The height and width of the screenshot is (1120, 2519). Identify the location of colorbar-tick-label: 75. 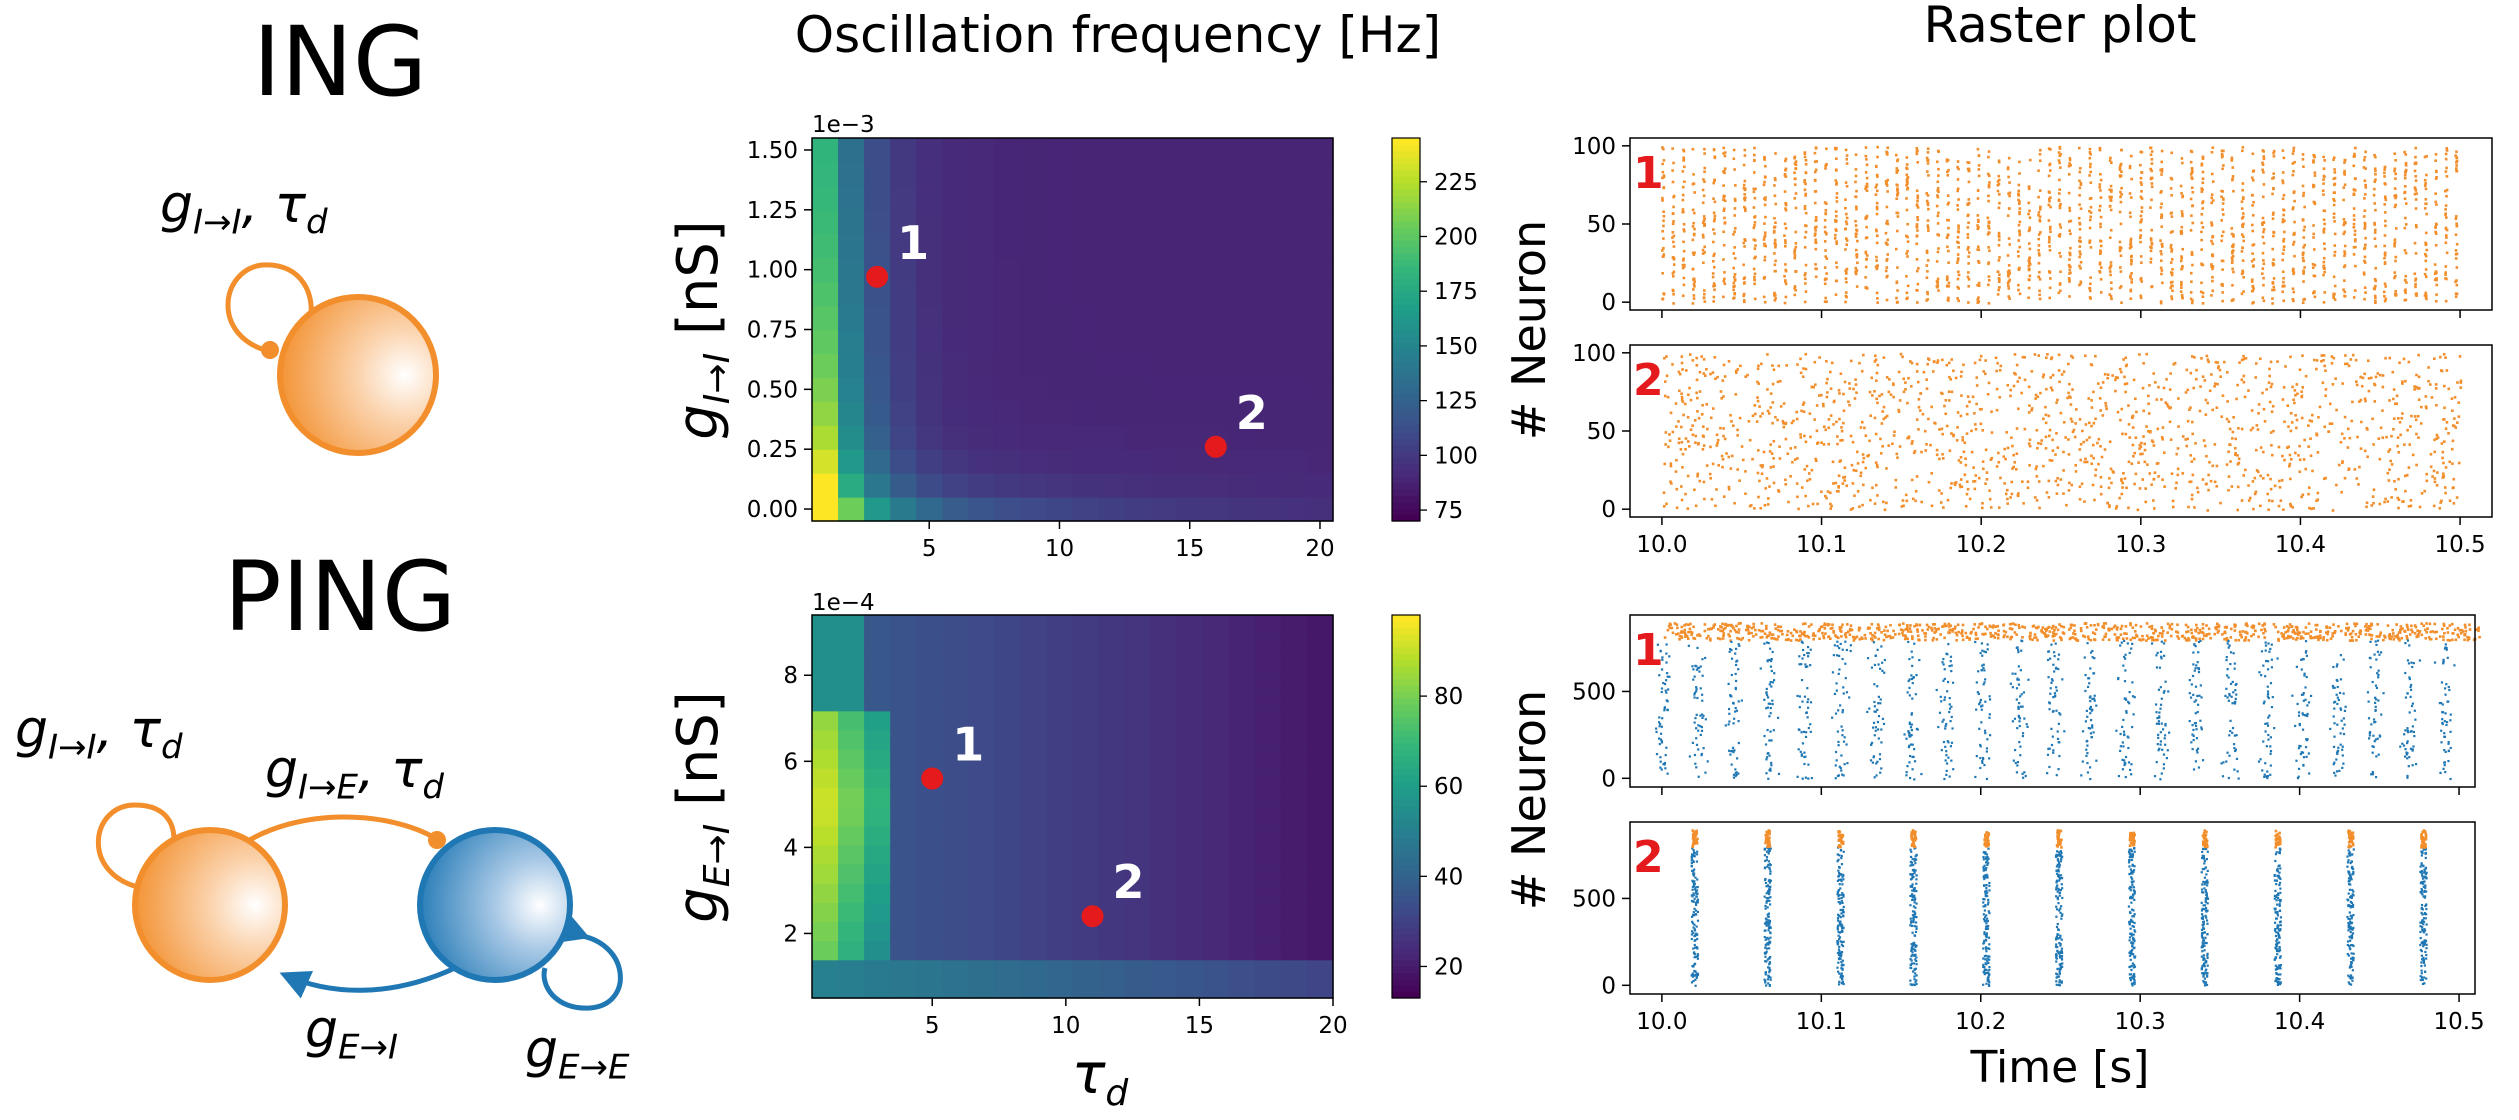
(1448, 511).